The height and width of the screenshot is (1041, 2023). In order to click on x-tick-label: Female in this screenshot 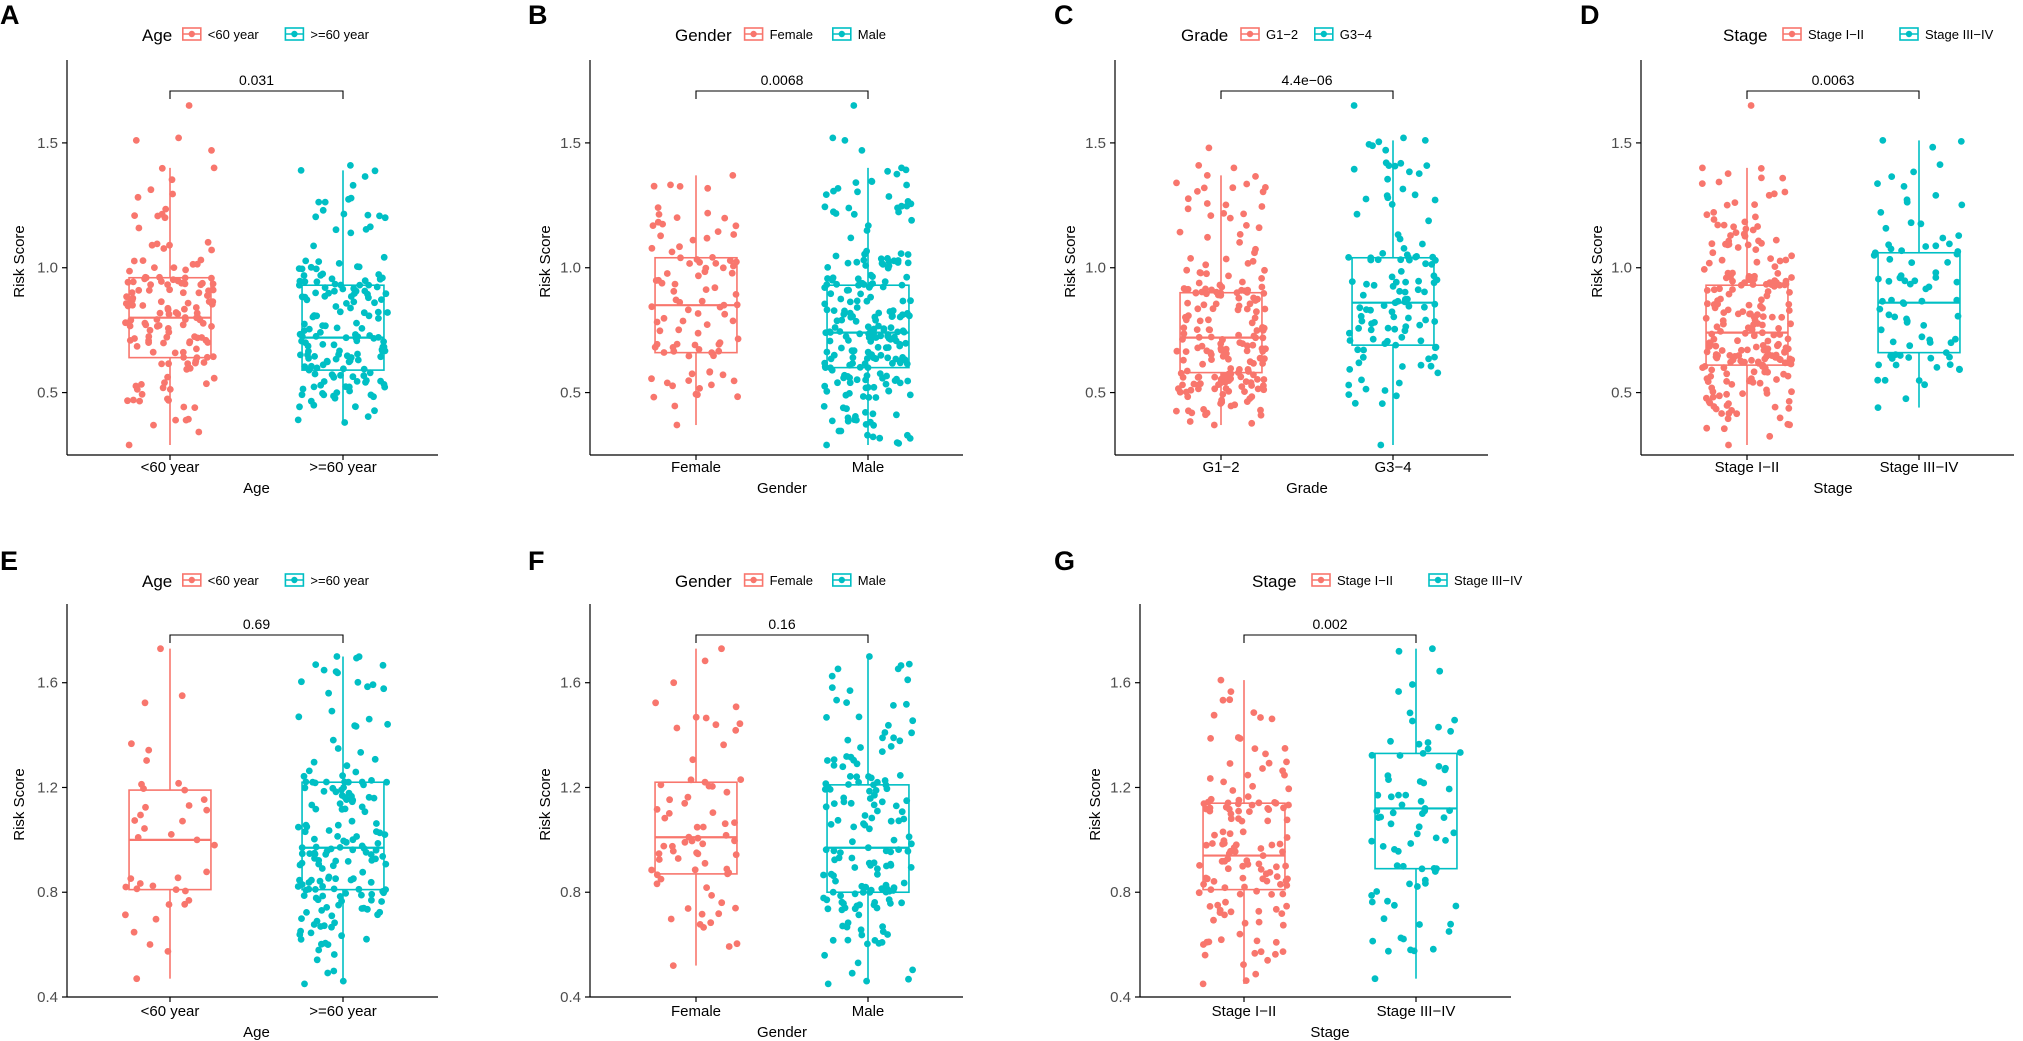, I will do `click(696, 1011)`.